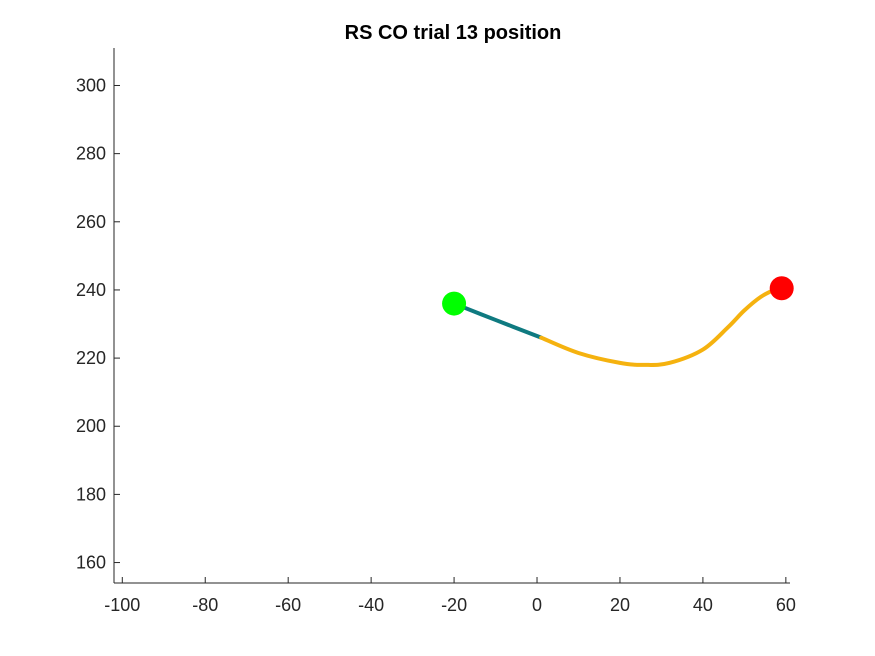  I want to click on end-marker, so click(781, 288).